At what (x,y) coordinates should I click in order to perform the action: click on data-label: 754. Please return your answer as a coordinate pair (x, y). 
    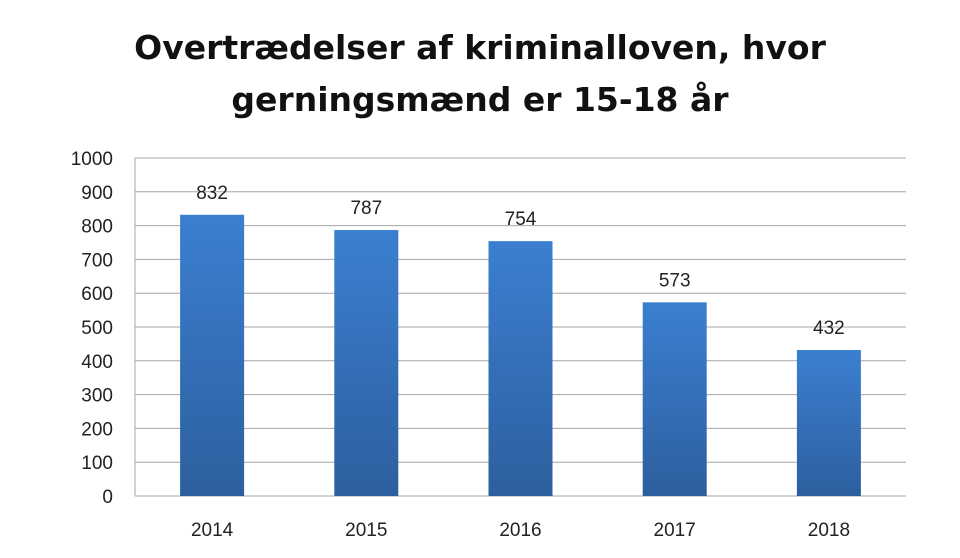
    Looking at the image, I should click on (521, 219).